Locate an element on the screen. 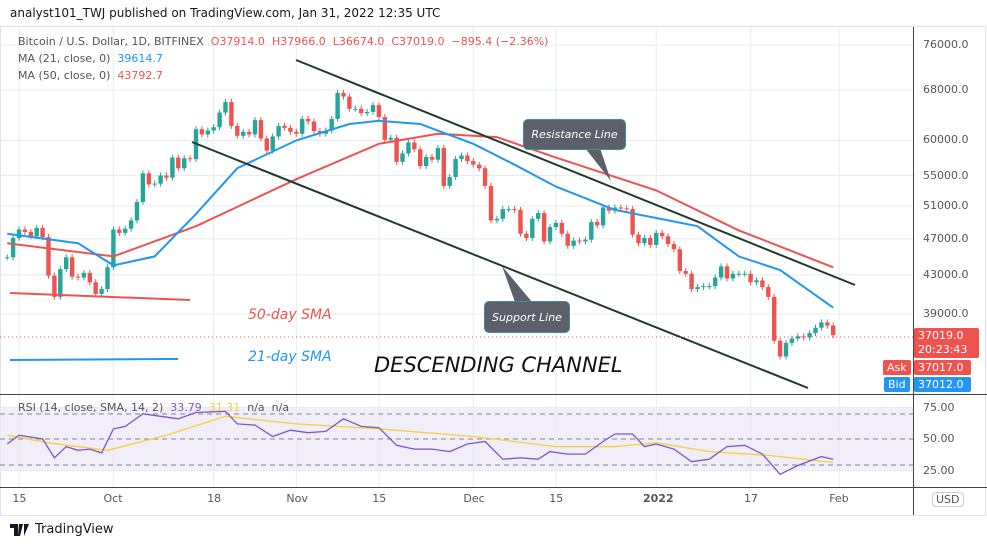  rsi-tick: 50.00 is located at coordinates (939, 438).